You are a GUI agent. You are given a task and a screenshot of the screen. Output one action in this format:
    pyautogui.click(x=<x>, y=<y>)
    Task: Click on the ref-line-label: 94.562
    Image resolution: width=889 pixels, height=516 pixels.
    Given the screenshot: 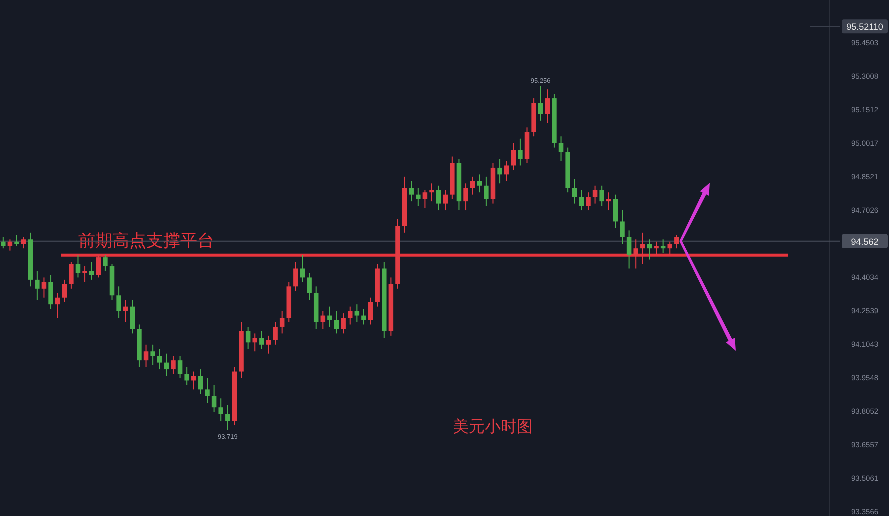 What is the action you would take?
    pyautogui.click(x=865, y=241)
    